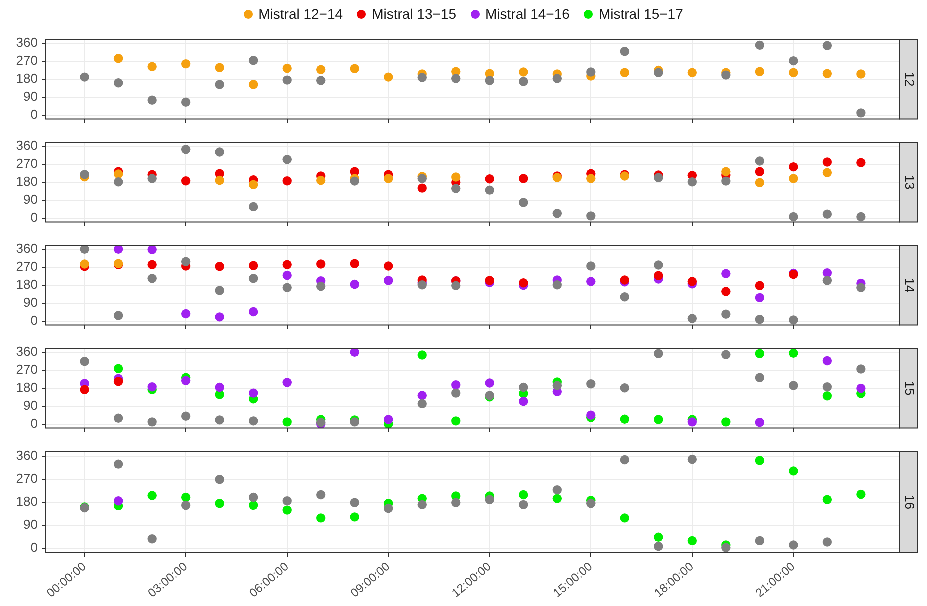 The image size is (927, 606). I want to click on text: 16, so click(910, 502).